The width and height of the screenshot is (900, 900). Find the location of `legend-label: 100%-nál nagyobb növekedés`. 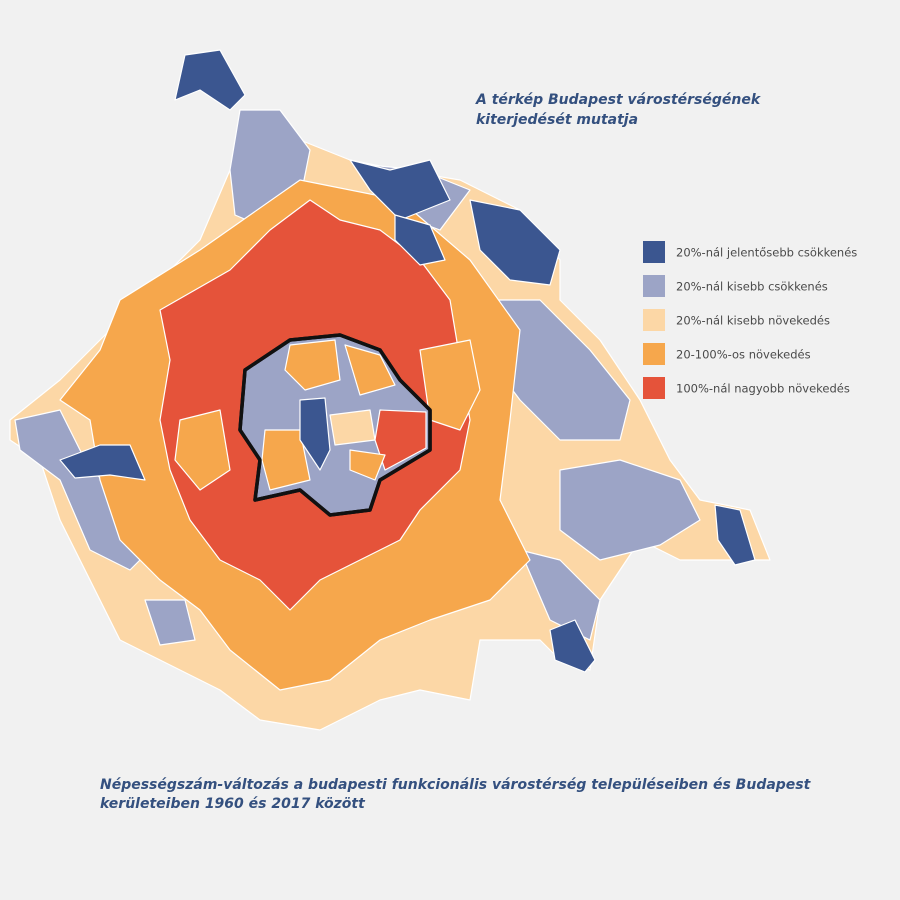

legend-label: 100%-nál nagyobb növekedés is located at coordinates (763, 389).